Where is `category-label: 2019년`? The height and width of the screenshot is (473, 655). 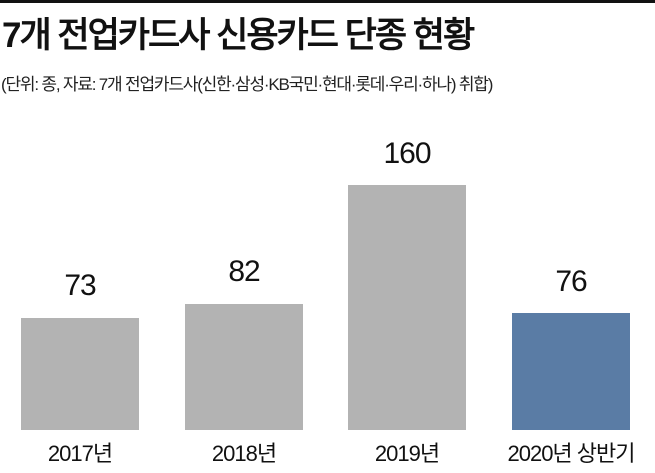
category-label: 2019년 is located at coordinates (407, 453).